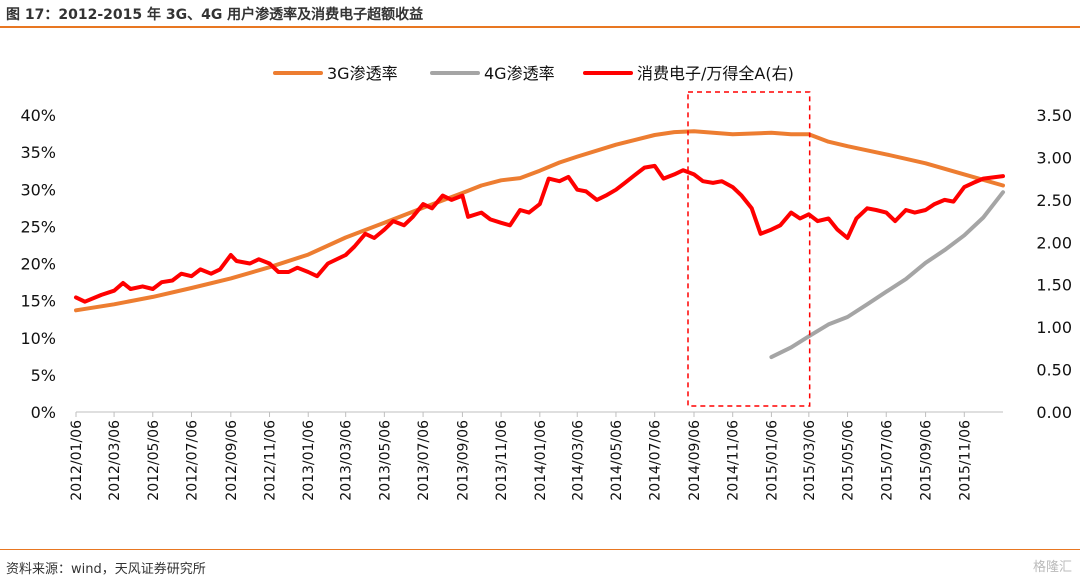  Describe the element at coordinates (734, 460) in the screenshot. I see `x-tick-label: 2014/11/06` at that location.